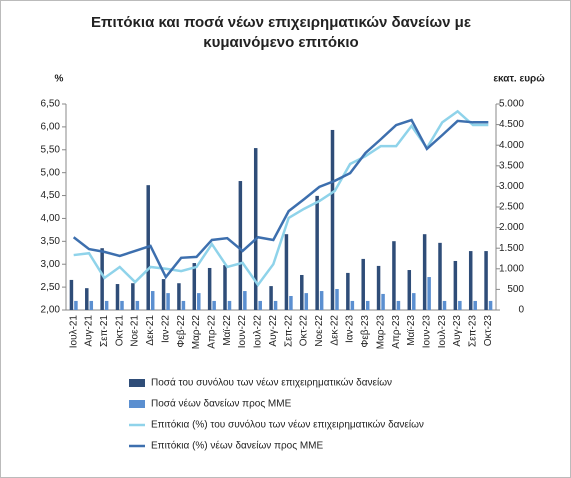 Image resolution: width=571 pixels, height=478 pixels. Describe the element at coordinates (457, 331) in the screenshot. I see `x-tick-label: Αυγ-23` at that location.